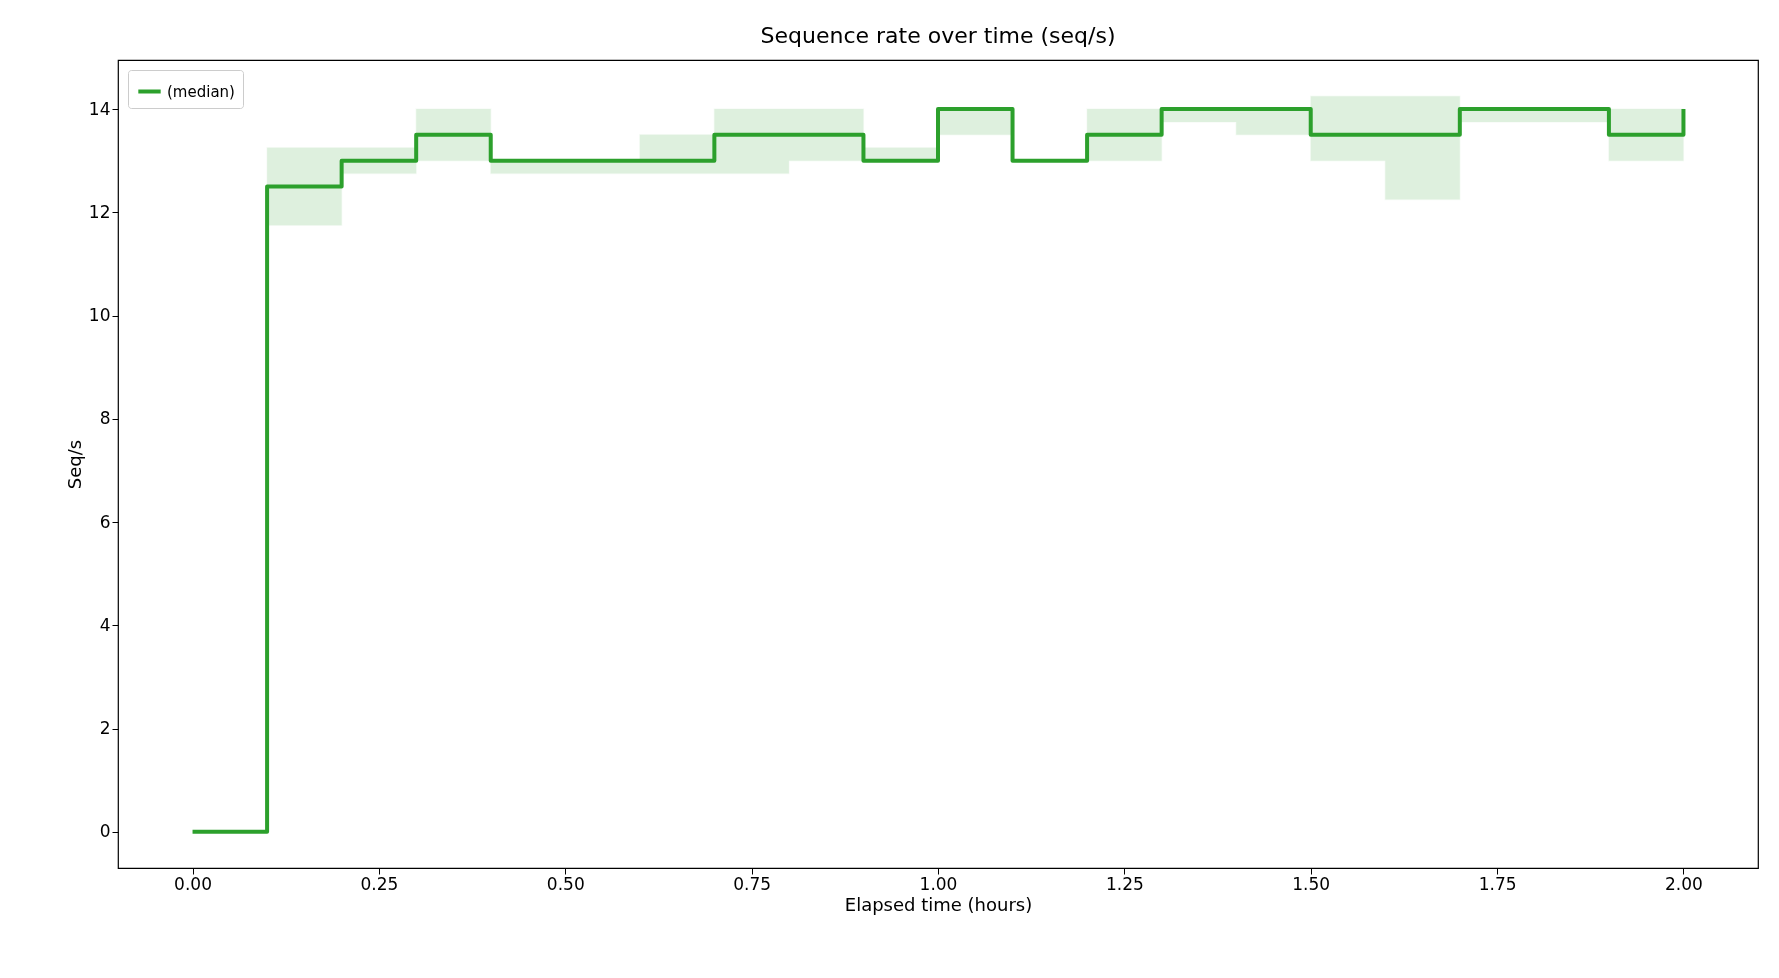  I want to click on y-tick-label: 12, so click(99, 211).